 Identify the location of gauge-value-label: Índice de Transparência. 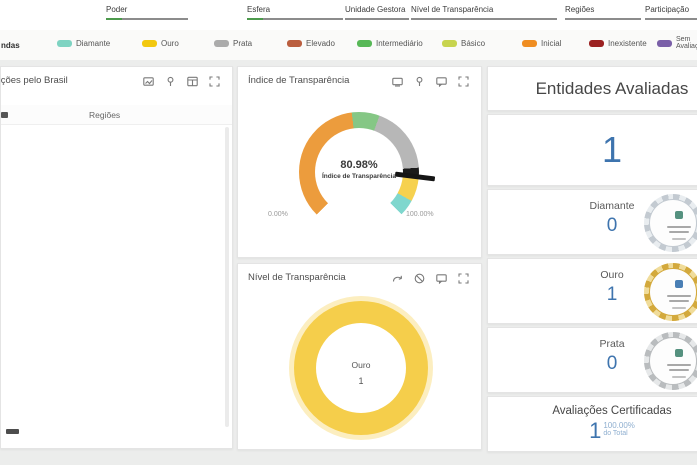
(359, 176).